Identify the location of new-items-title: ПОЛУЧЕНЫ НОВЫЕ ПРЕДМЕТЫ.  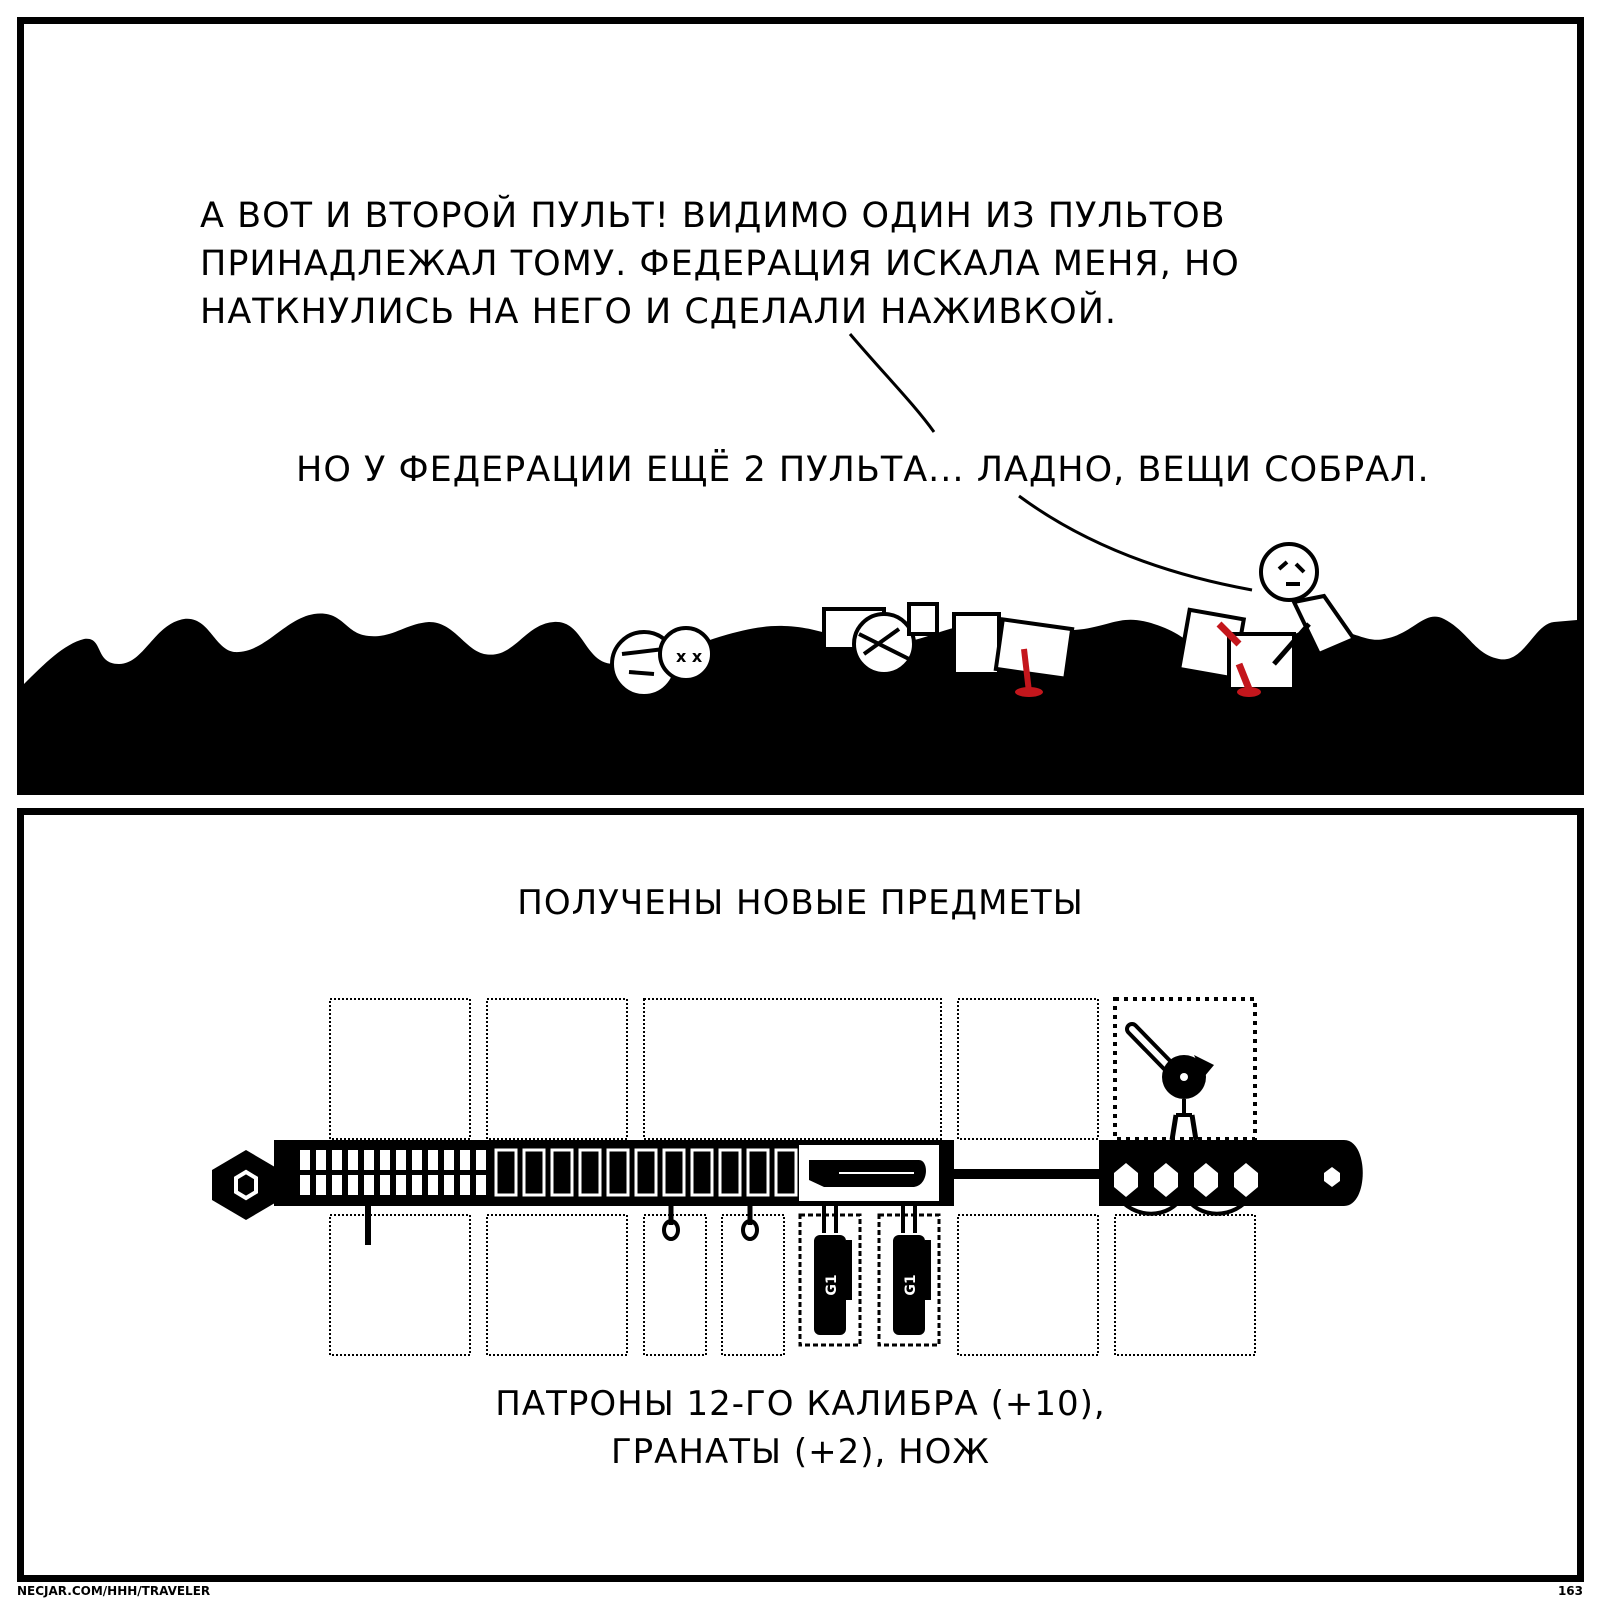
(800, 903).